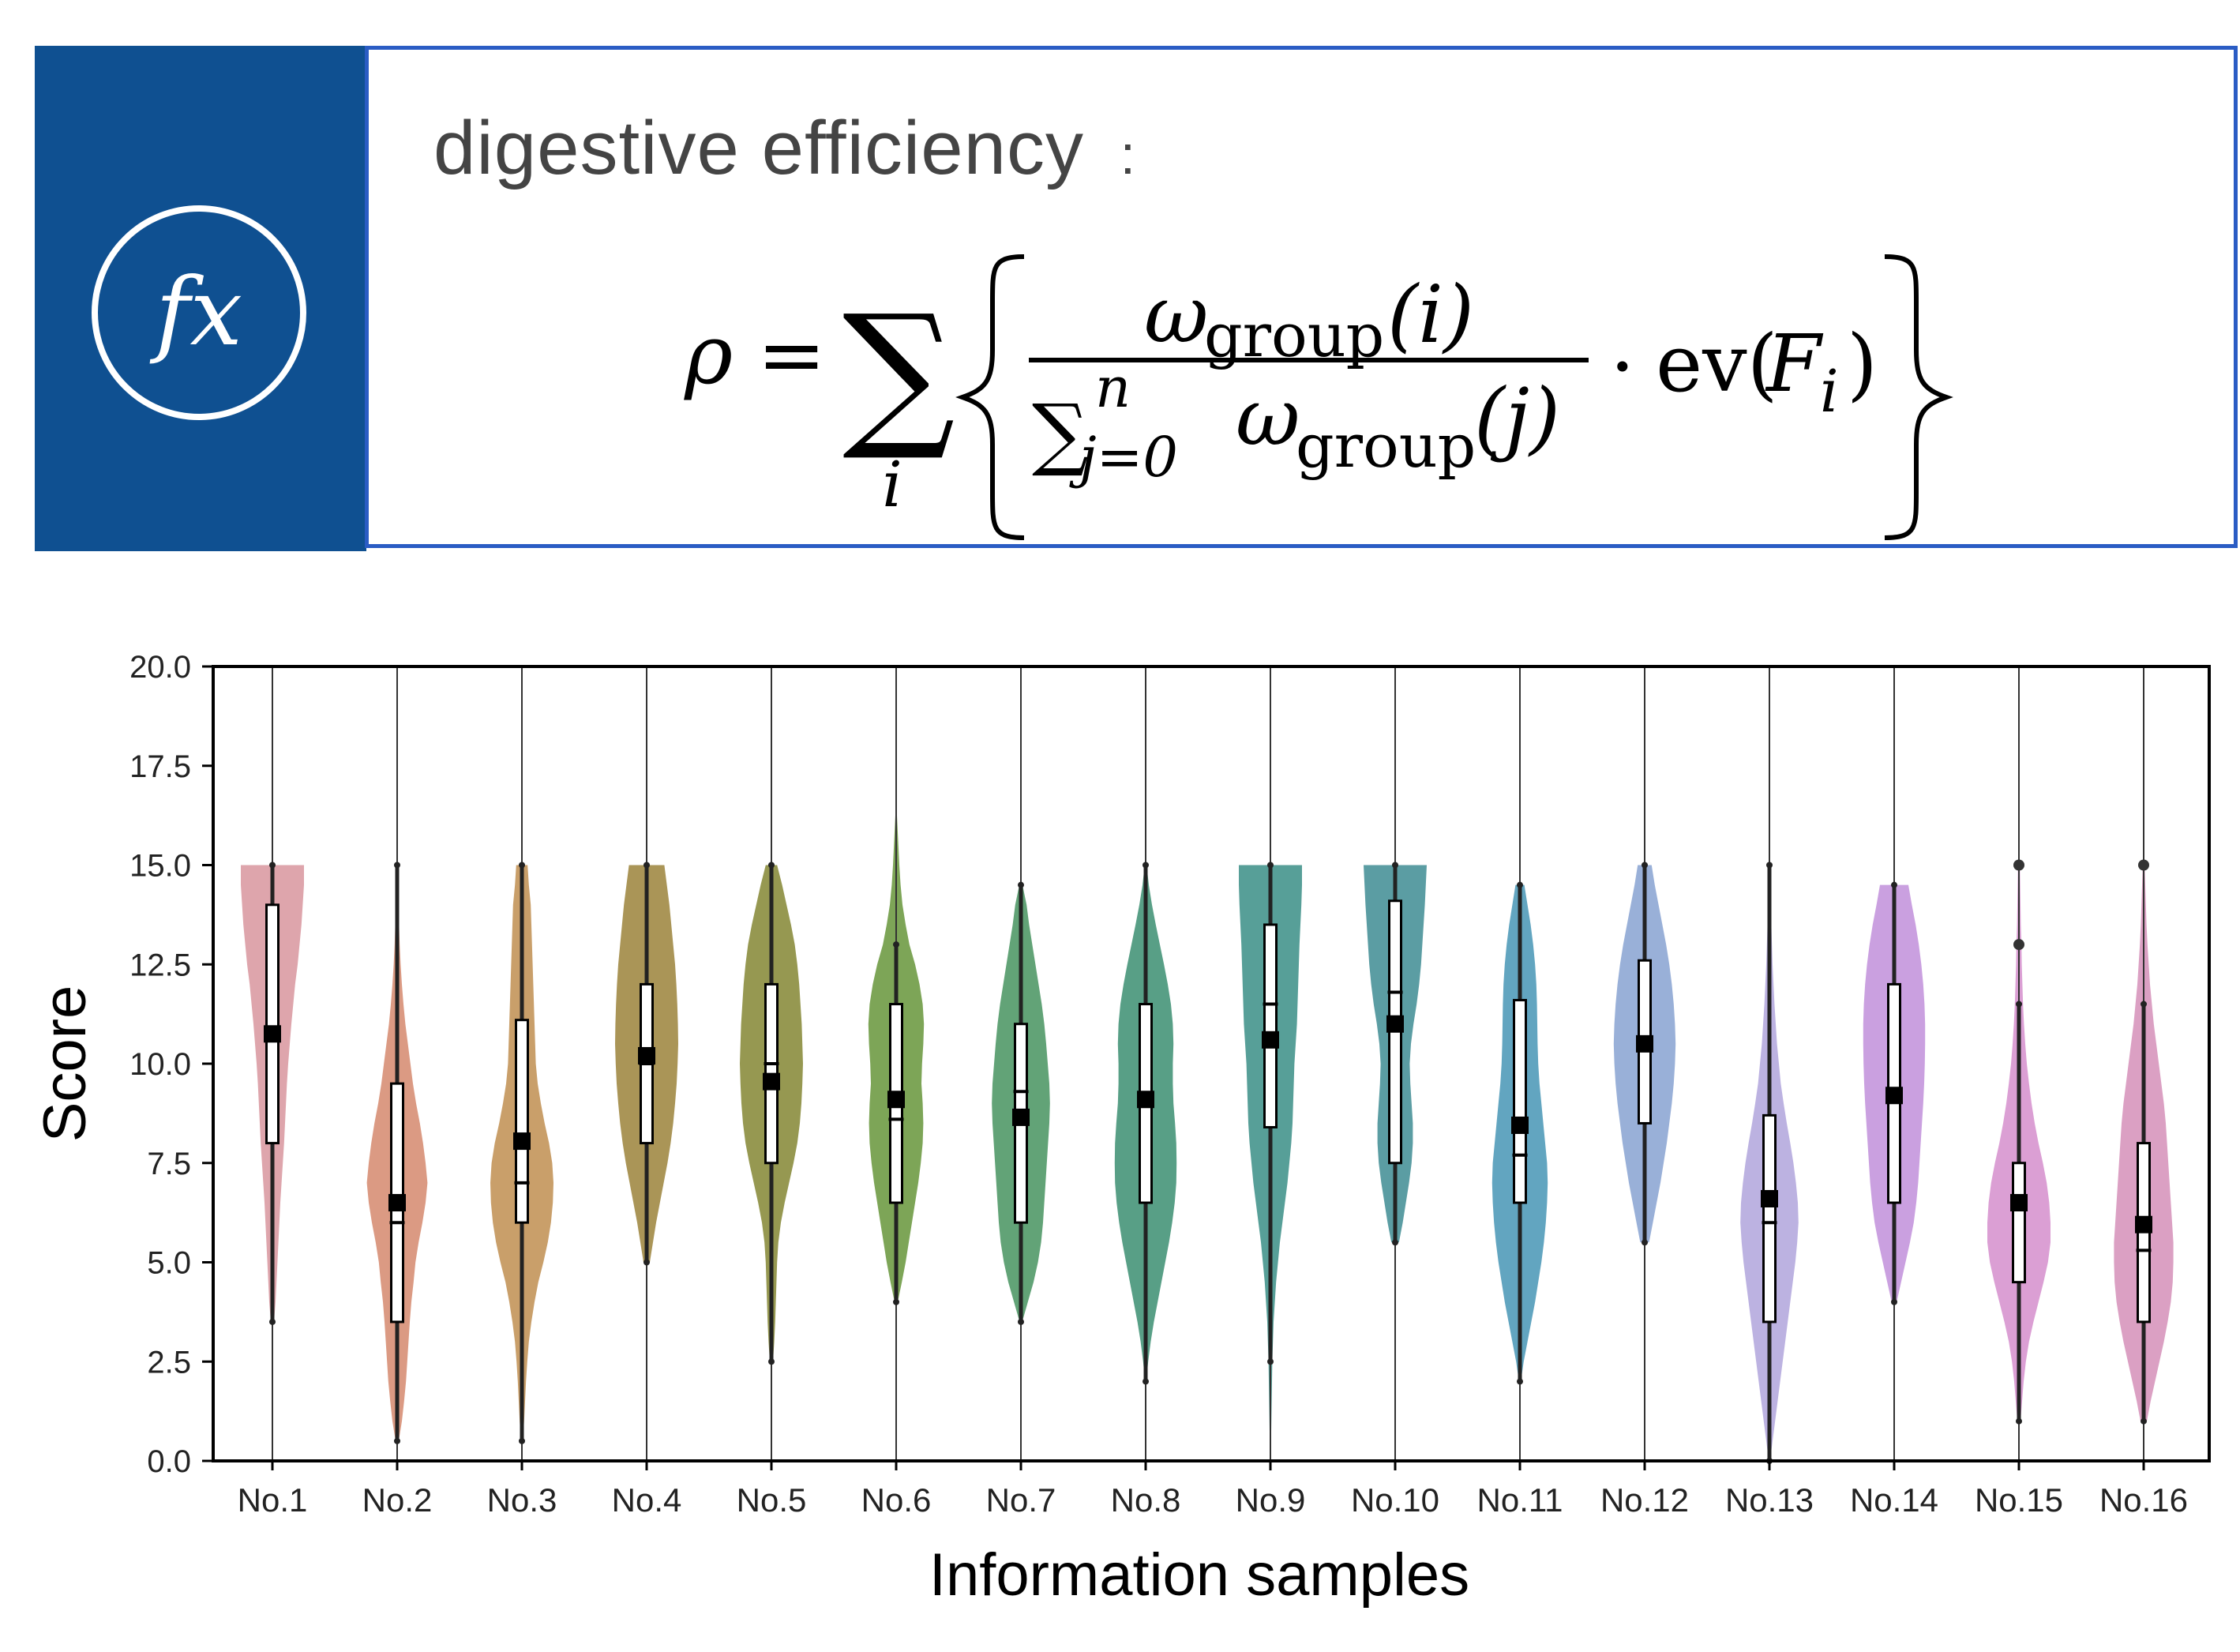 The image size is (2240, 1652). I want to click on function-icon-block: fx, so click(200, 298).